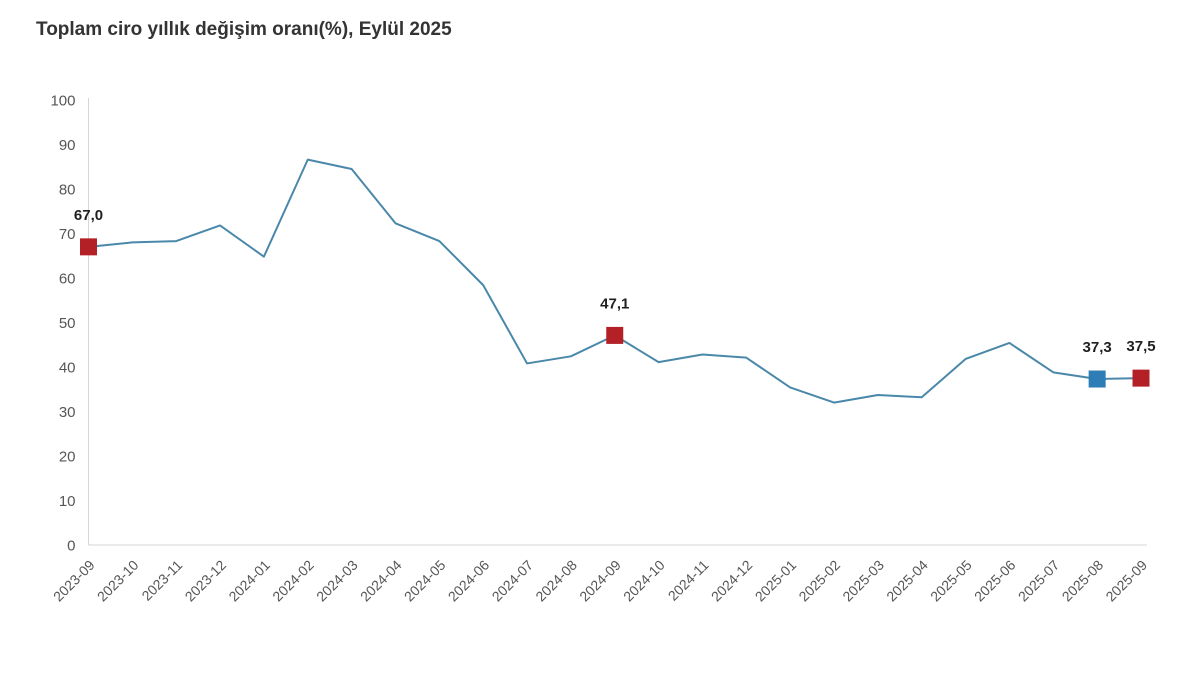 The width and height of the screenshot is (1200, 676). What do you see at coordinates (425, 581) in the screenshot?
I see `x-axis-label: 2024-05` at bounding box center [425, 581].